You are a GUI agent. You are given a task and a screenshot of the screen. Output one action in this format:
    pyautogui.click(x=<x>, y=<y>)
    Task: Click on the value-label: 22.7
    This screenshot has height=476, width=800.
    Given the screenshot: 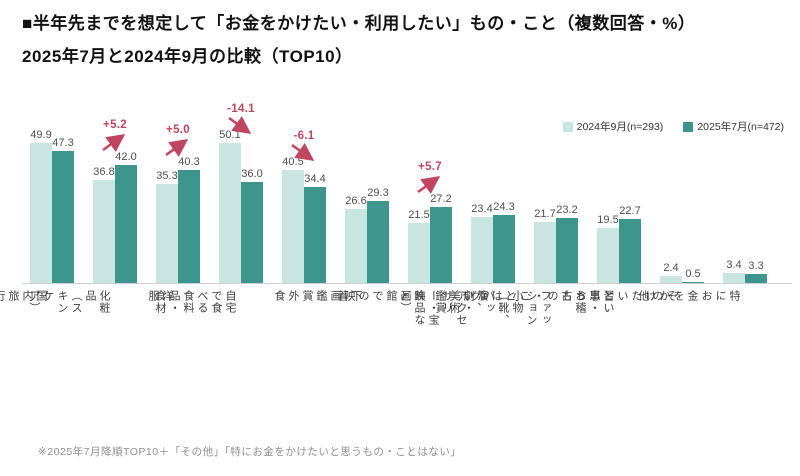 What is the action you would take?
    pyautogui.click(x=630, y=211)
    